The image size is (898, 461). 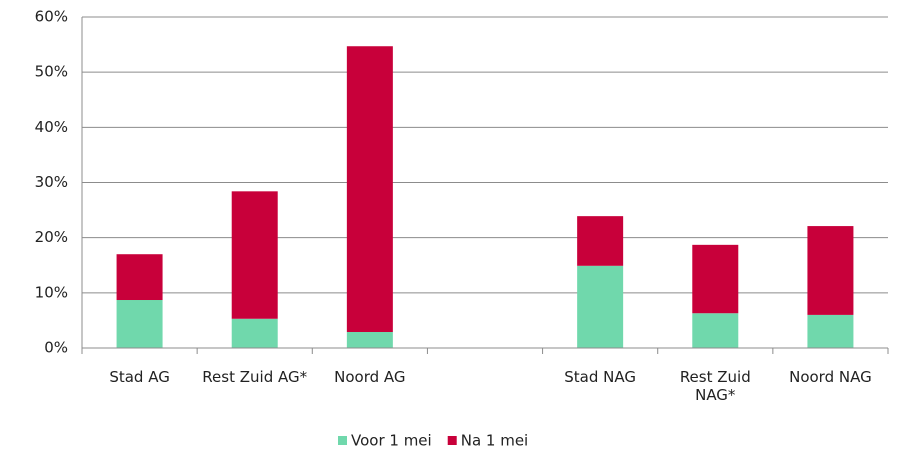 I want to click on x-tick-label: Noord NAG, so click(x=830, y=377).